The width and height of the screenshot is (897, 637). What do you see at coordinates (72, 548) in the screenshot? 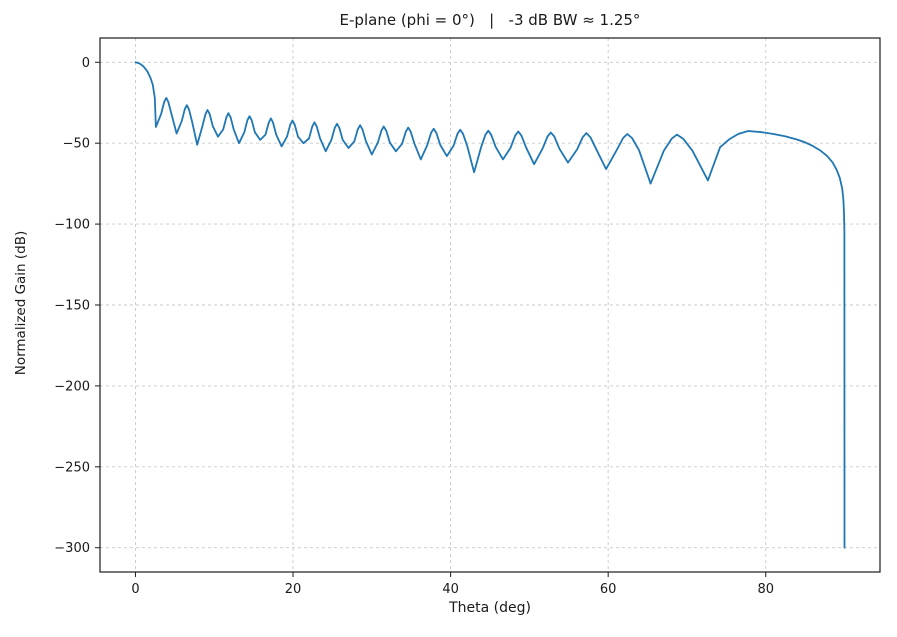
I see `y-tick-label: −300` at bounding box center [72, 548].